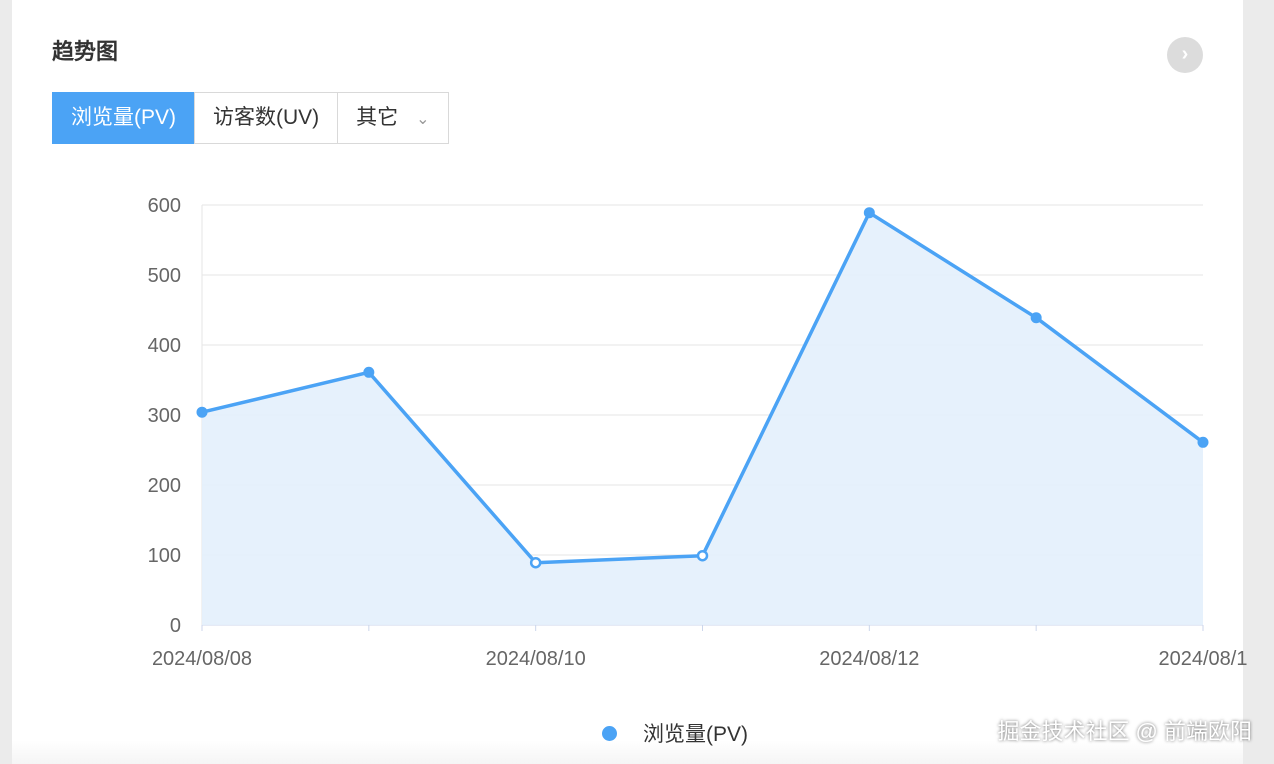 Image resolution: width=1274 pixels, height=764 pixels. What do you see at coordinates (164, 346) in the screenshot?
I see `y-tick-label: 400` at bounding box center [164, 346].